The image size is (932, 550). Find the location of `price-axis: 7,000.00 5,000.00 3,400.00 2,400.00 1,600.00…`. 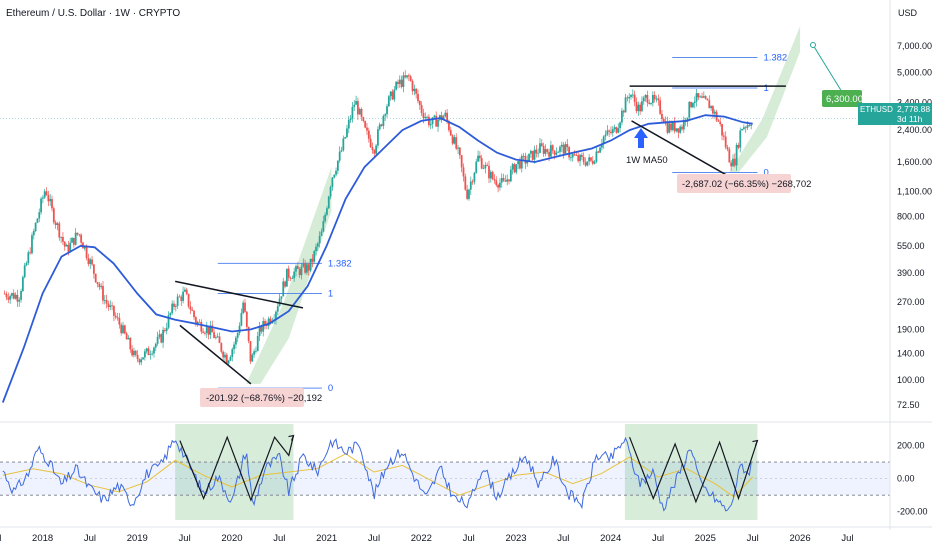

price-axis: 7,000.00 5,000.00 3,400.00 2,400.00 1,600.00… is located at coordinates (910, 265).